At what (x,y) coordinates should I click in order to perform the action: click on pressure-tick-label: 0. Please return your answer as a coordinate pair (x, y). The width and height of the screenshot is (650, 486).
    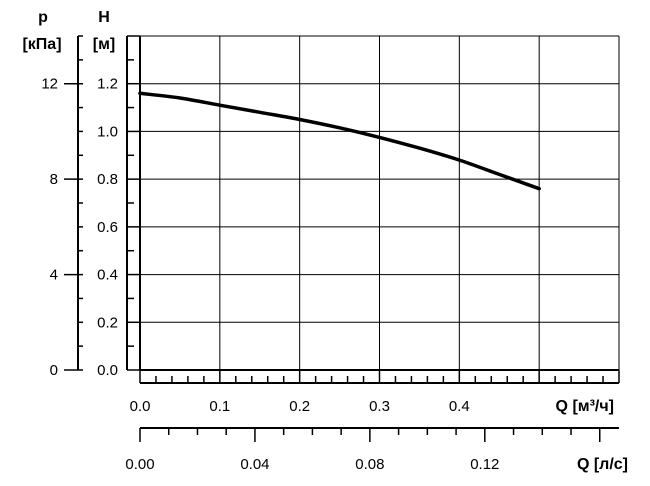
    Looking at the image, I should click on (54, 370).